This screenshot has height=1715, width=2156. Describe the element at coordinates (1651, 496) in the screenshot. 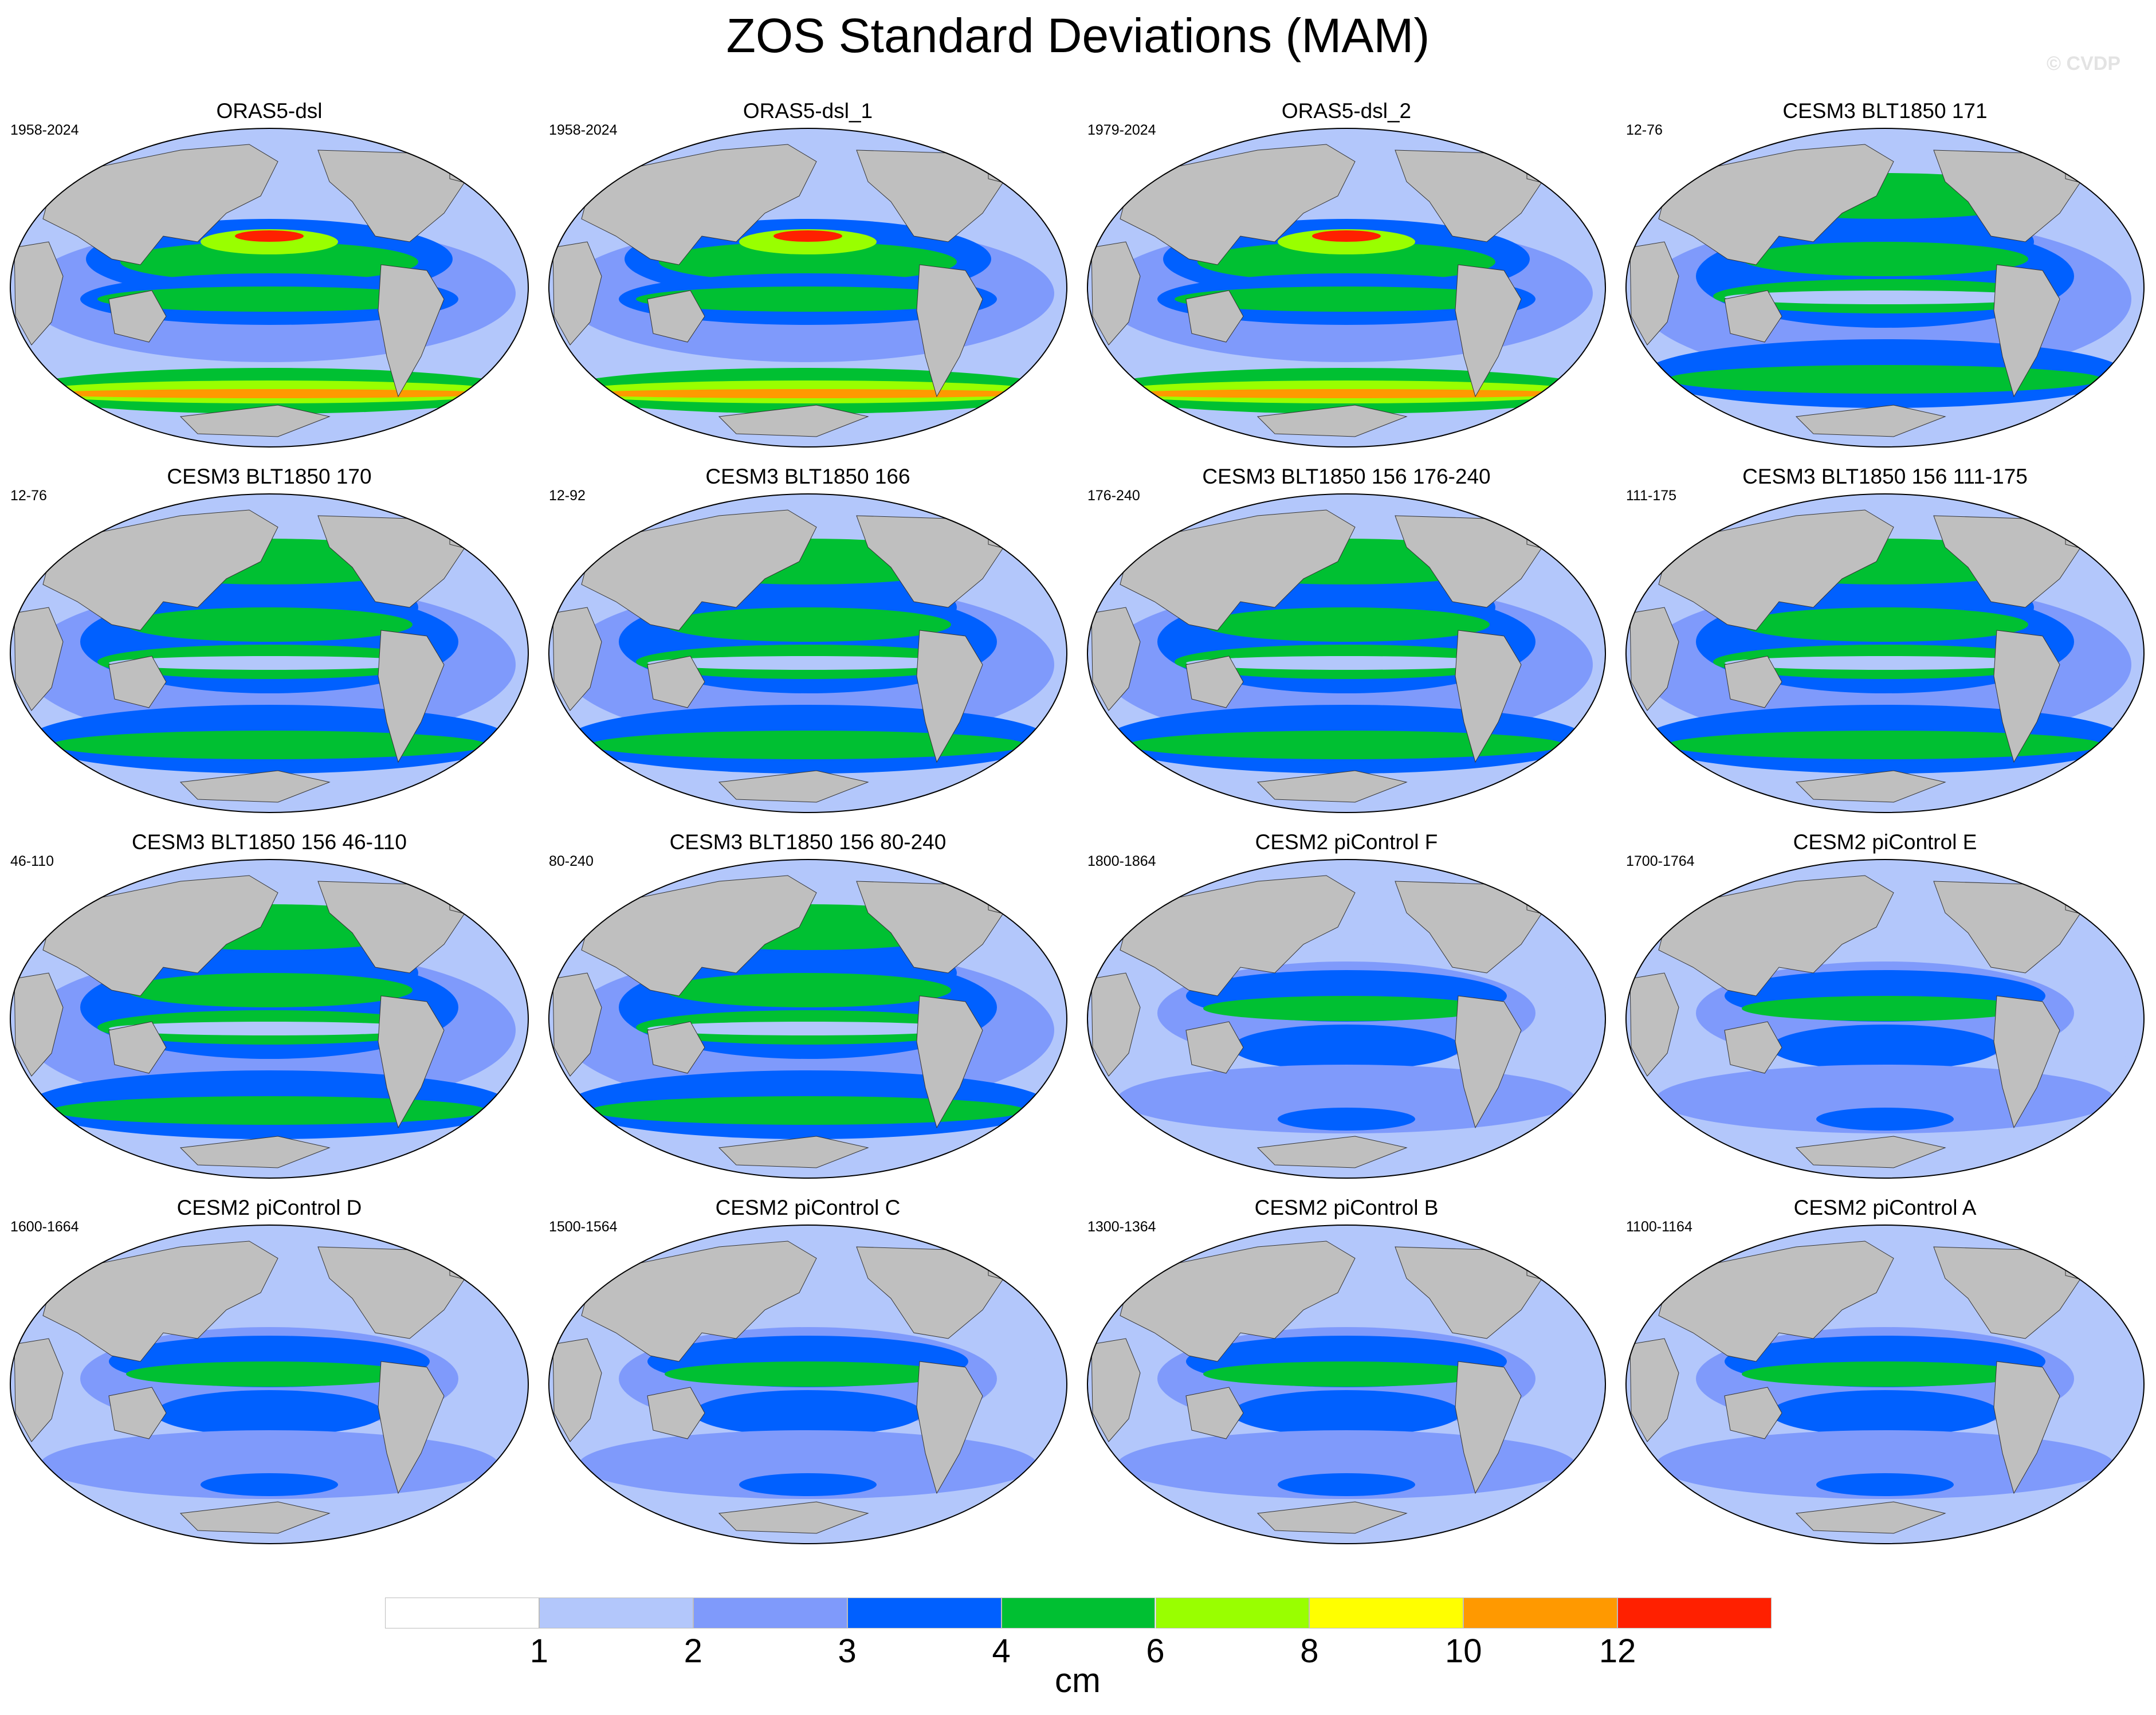

I see `panel-years: 111-175` at that location.